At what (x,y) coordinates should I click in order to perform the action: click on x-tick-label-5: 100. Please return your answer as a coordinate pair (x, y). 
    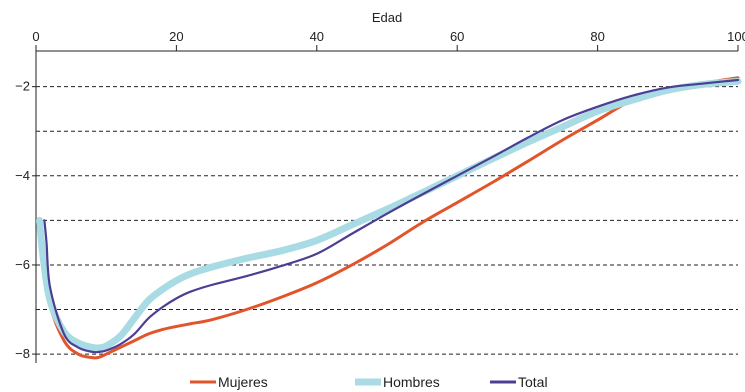
    Looking at the image, I should click on (736, 36).